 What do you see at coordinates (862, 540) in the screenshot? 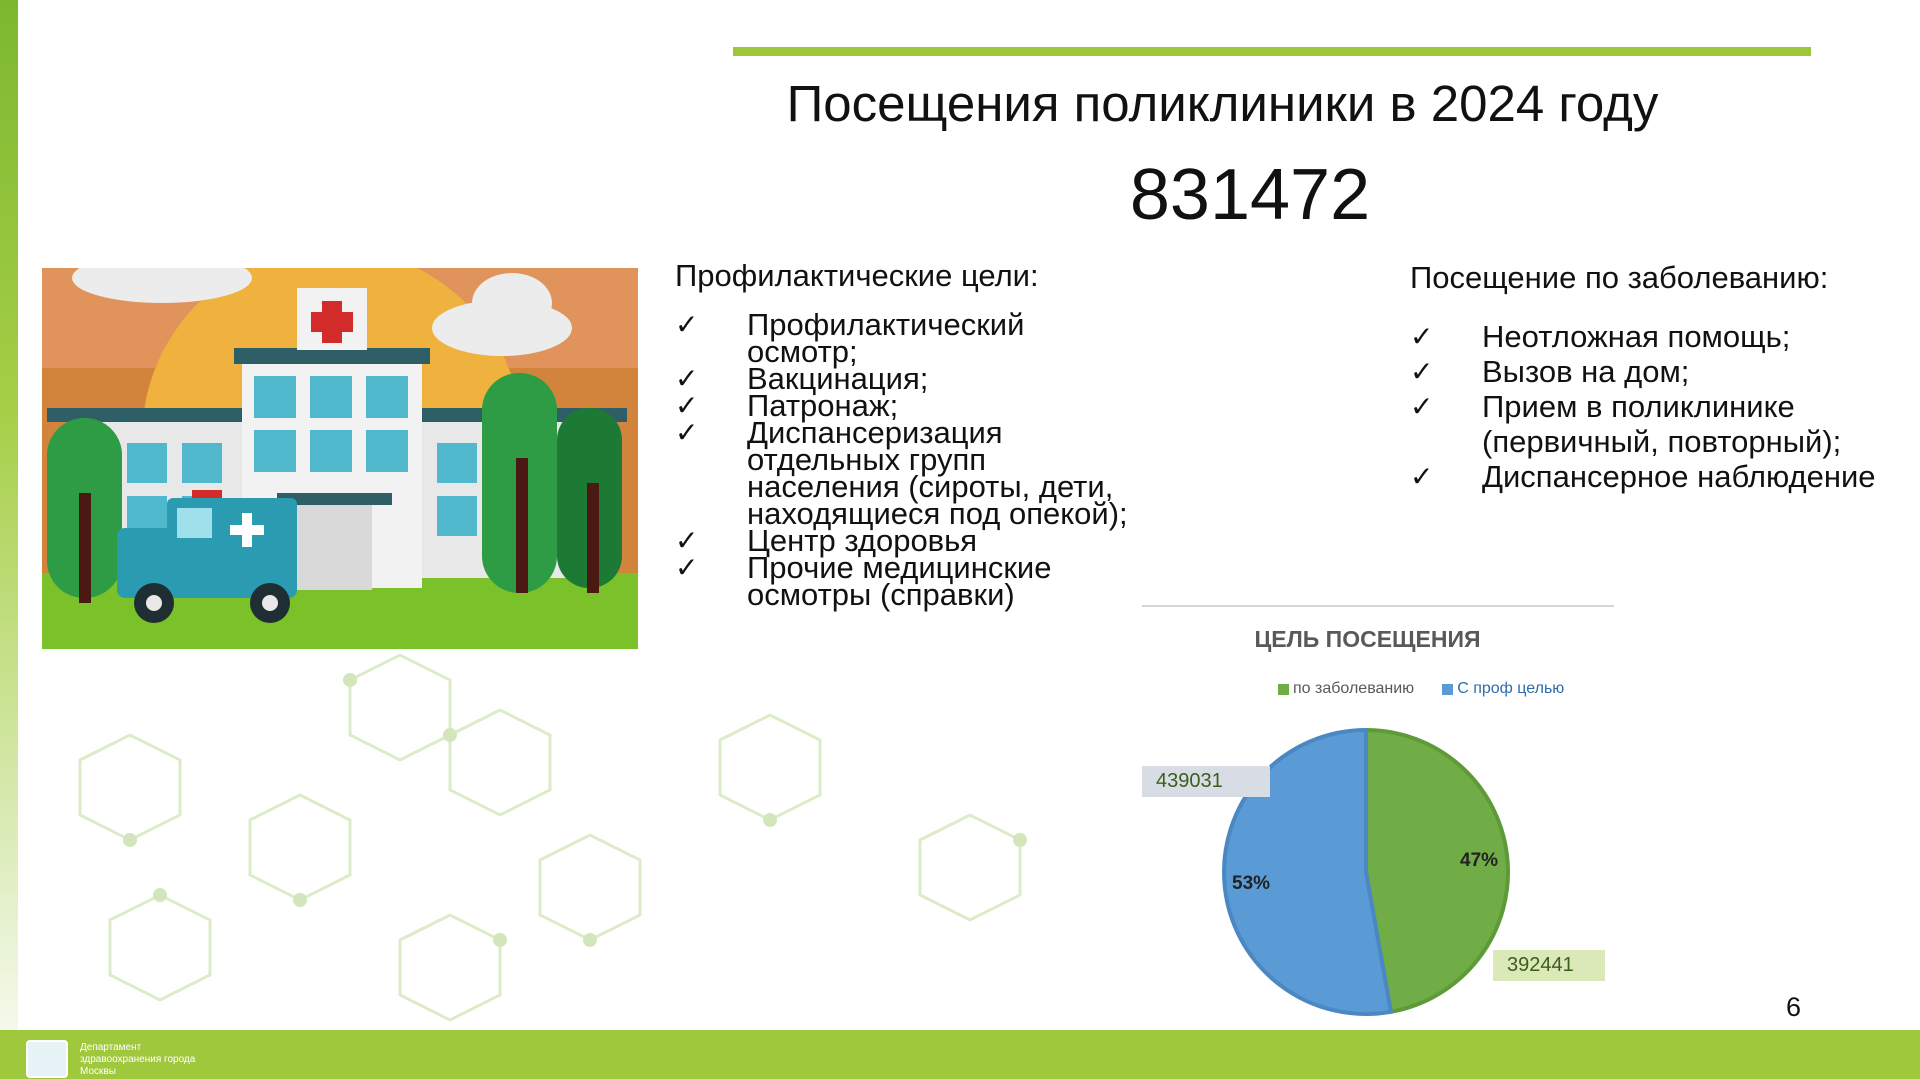
I see `list-item-text: Центр здоровья` at bounding box center [862, 540].